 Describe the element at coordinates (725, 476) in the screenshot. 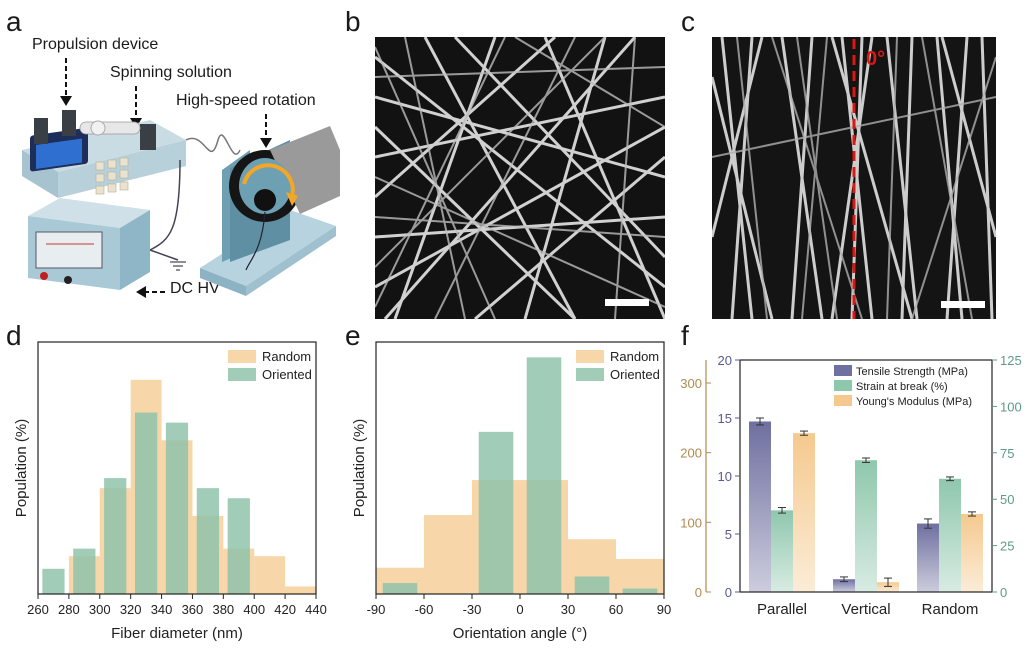

I see `left-tick-label: 10` at that location.